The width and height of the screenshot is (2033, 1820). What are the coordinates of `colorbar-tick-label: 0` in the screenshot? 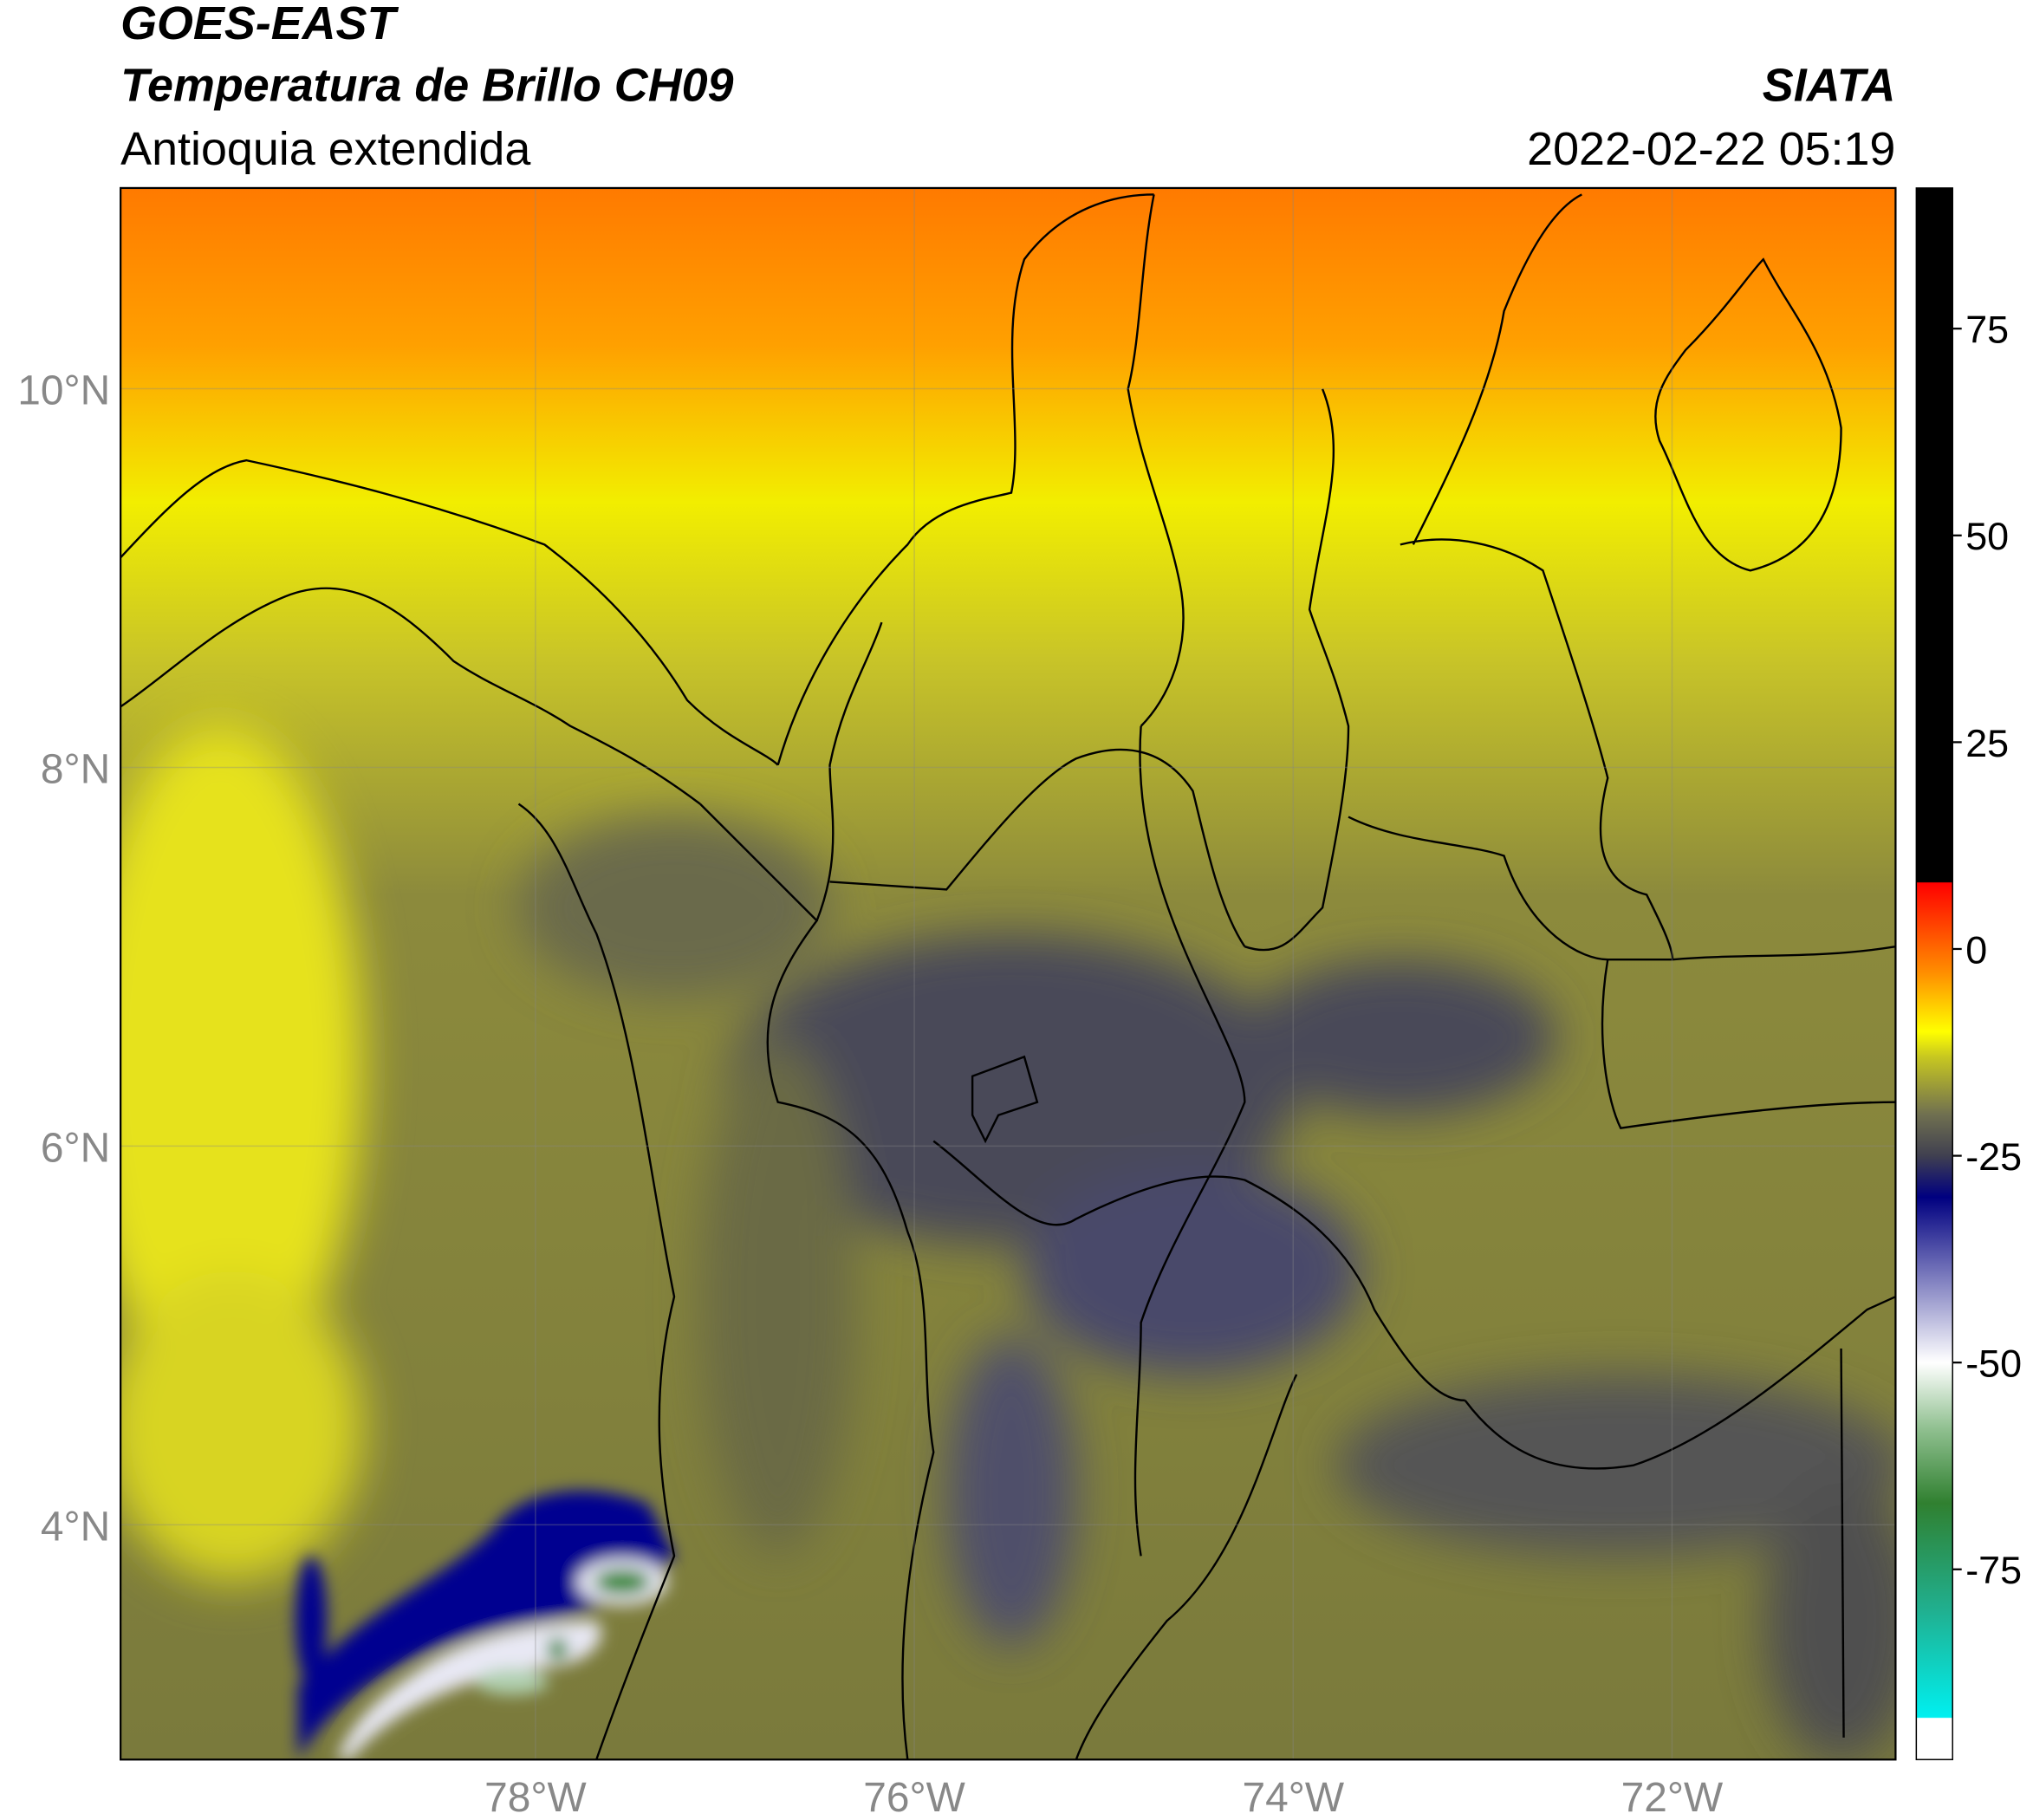 It's located at (1976, 949).